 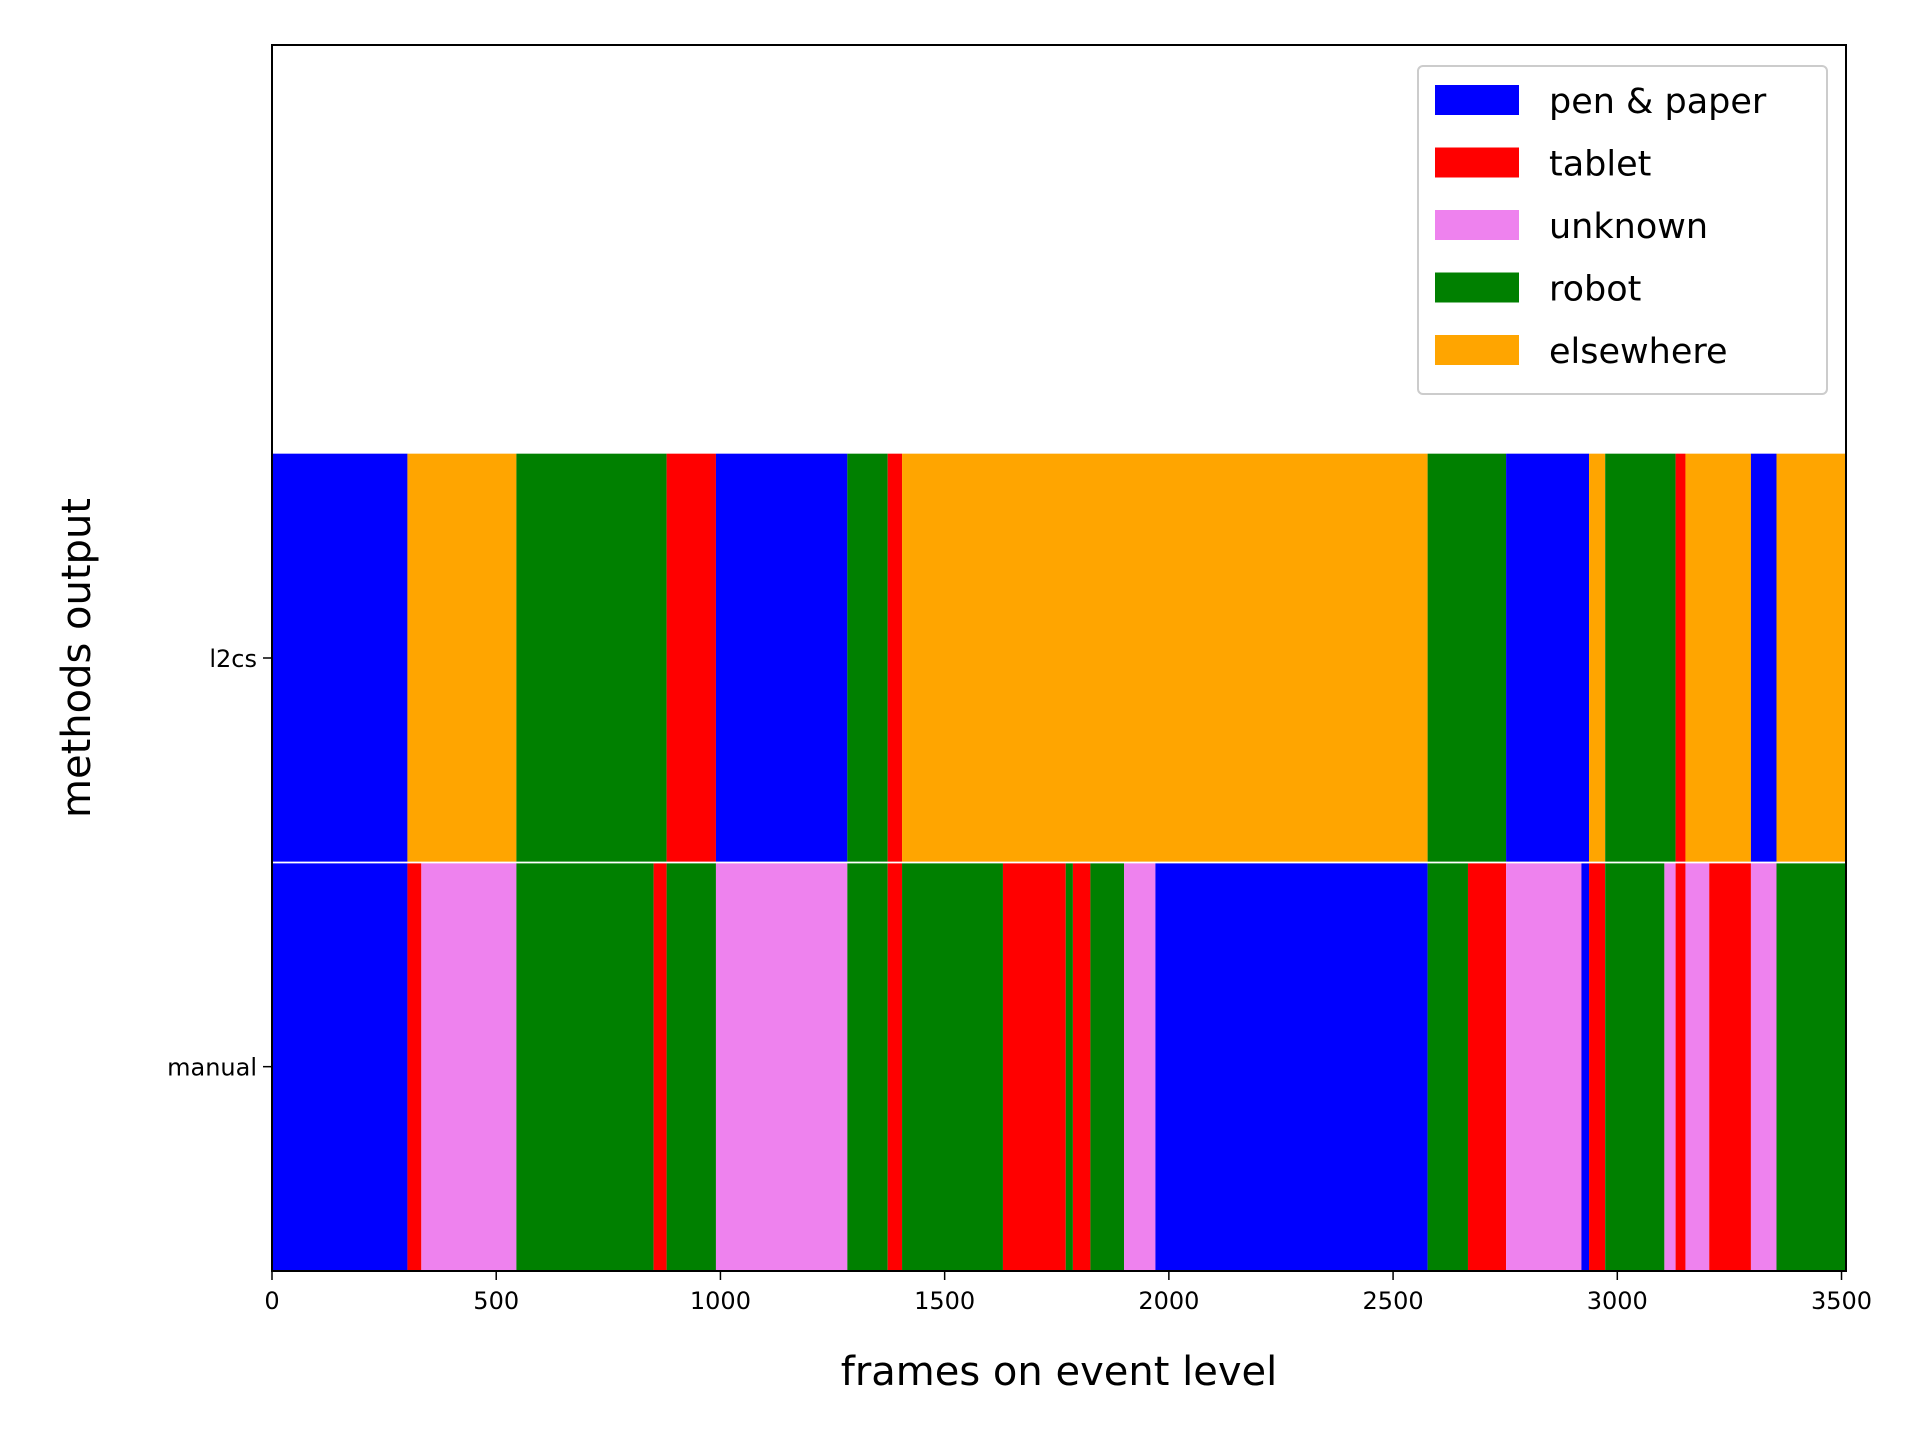 I want to click on legend-label: tablet, so click(x=1600, y=165).